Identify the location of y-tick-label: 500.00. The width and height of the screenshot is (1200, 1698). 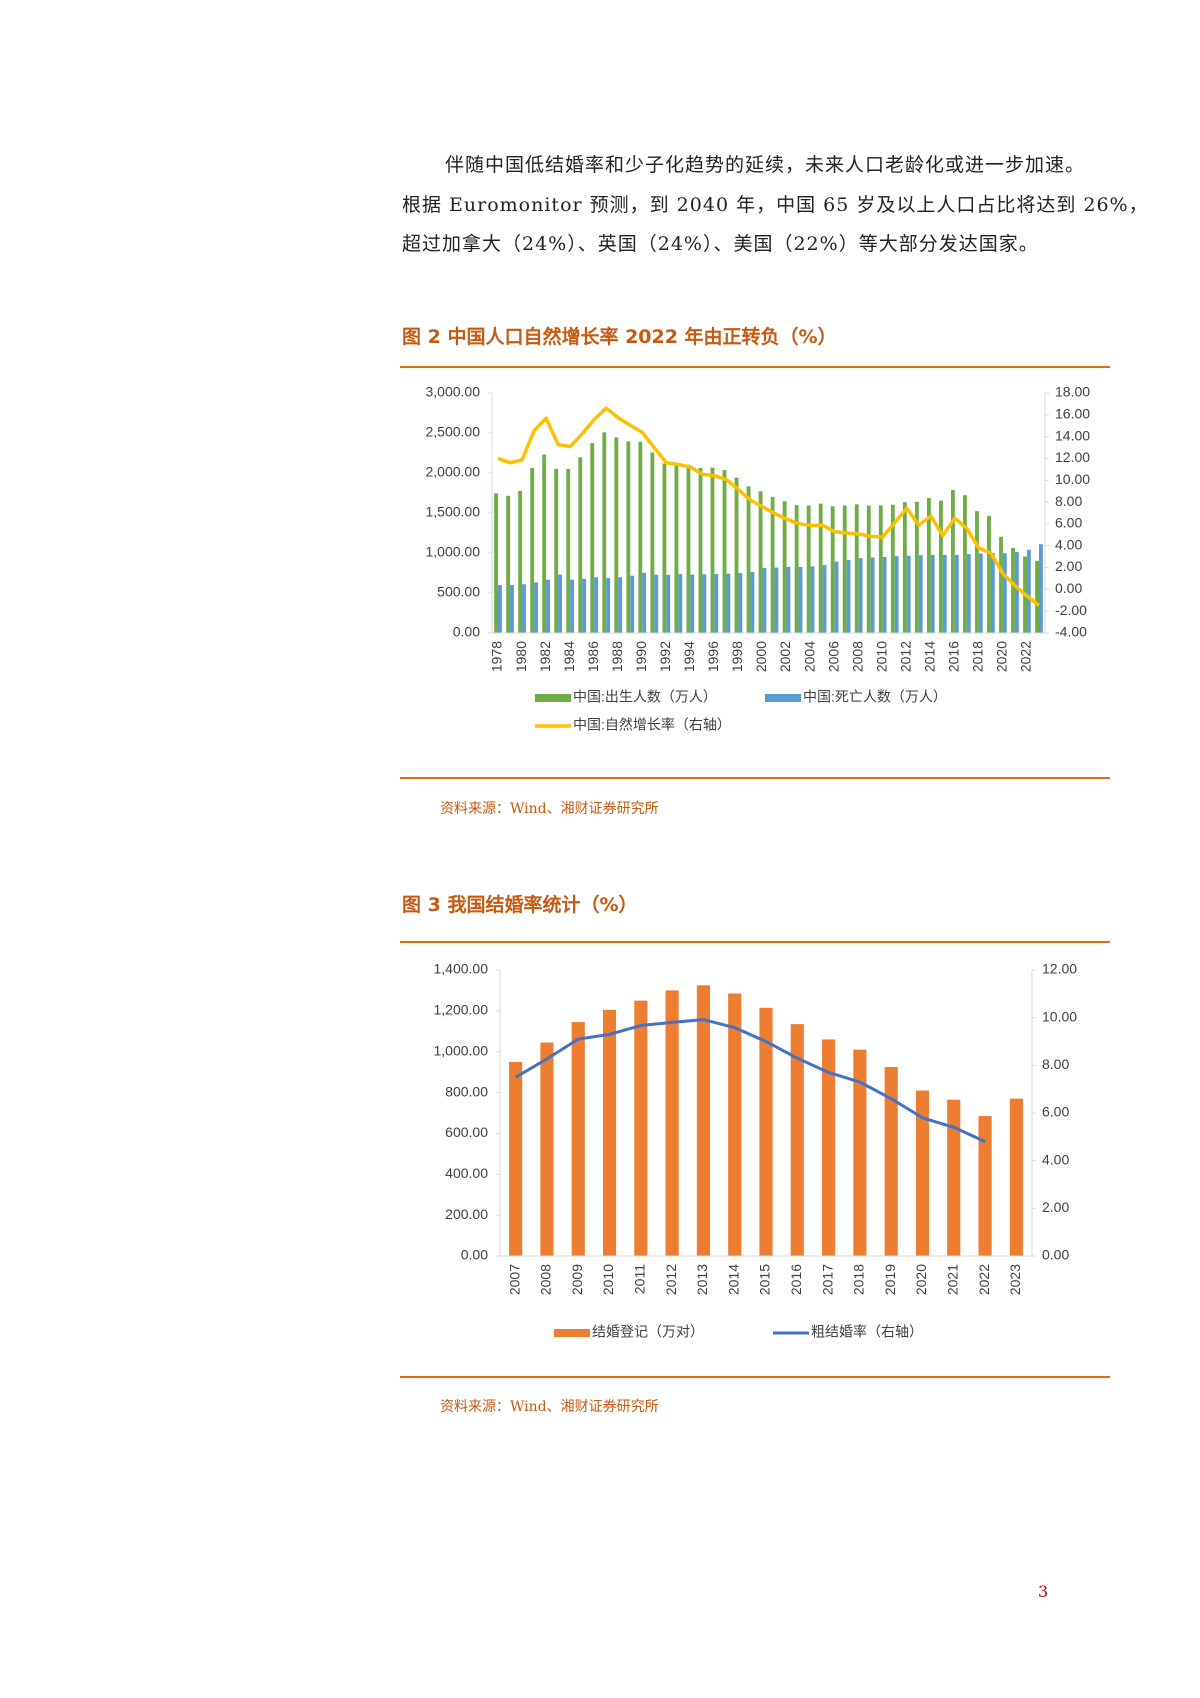
(458, 592).